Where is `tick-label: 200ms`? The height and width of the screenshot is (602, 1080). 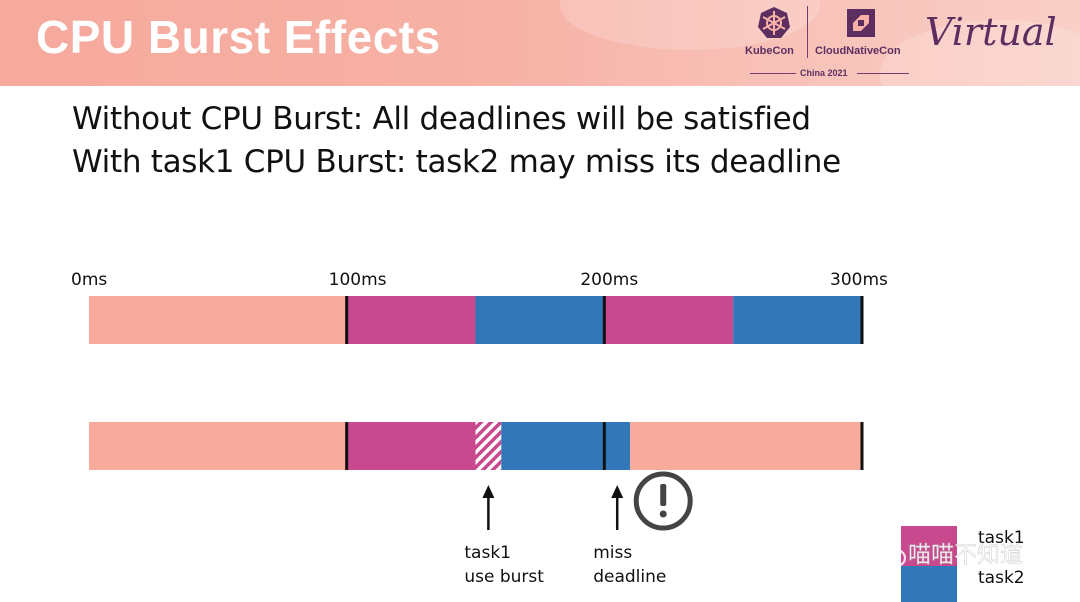
tick-label: 200ms is located at coordinates (609, 280).